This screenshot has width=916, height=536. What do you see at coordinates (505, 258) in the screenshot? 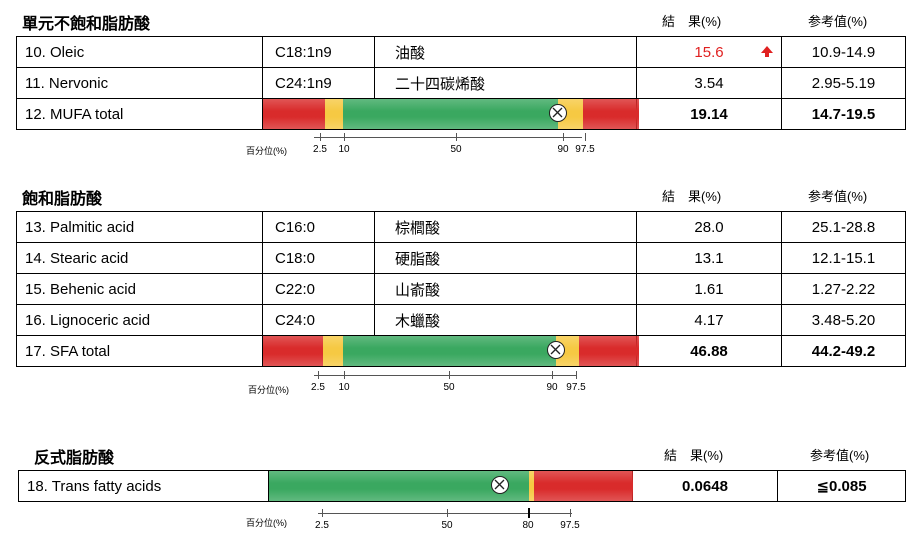
I see `row-chinese-name: 硬脂酸` at bounding box center [505, 258].